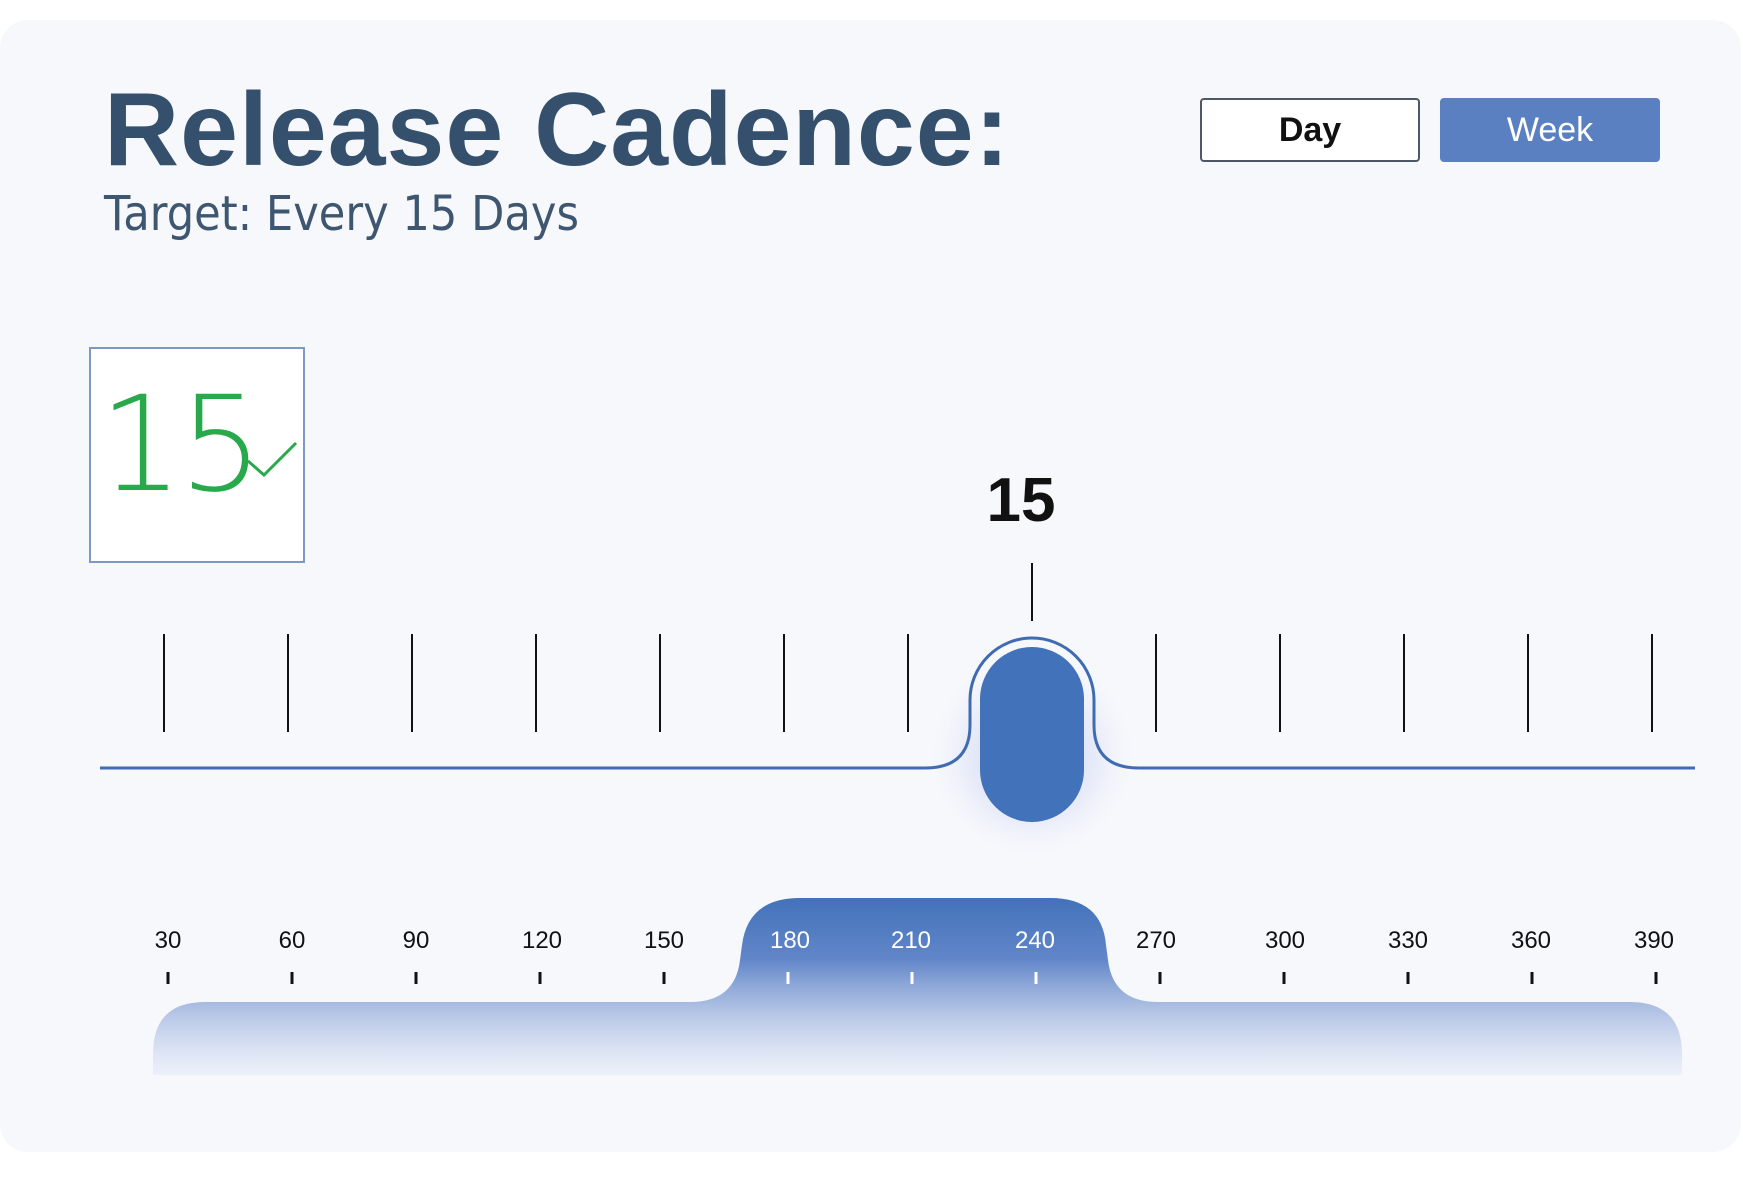 The height and width of the screenshot is (1179, 1743). What do you see at coordinates (1408, 940) in the screenshot?
I see `scale-label: 330` at bounding box center [1408, 940].